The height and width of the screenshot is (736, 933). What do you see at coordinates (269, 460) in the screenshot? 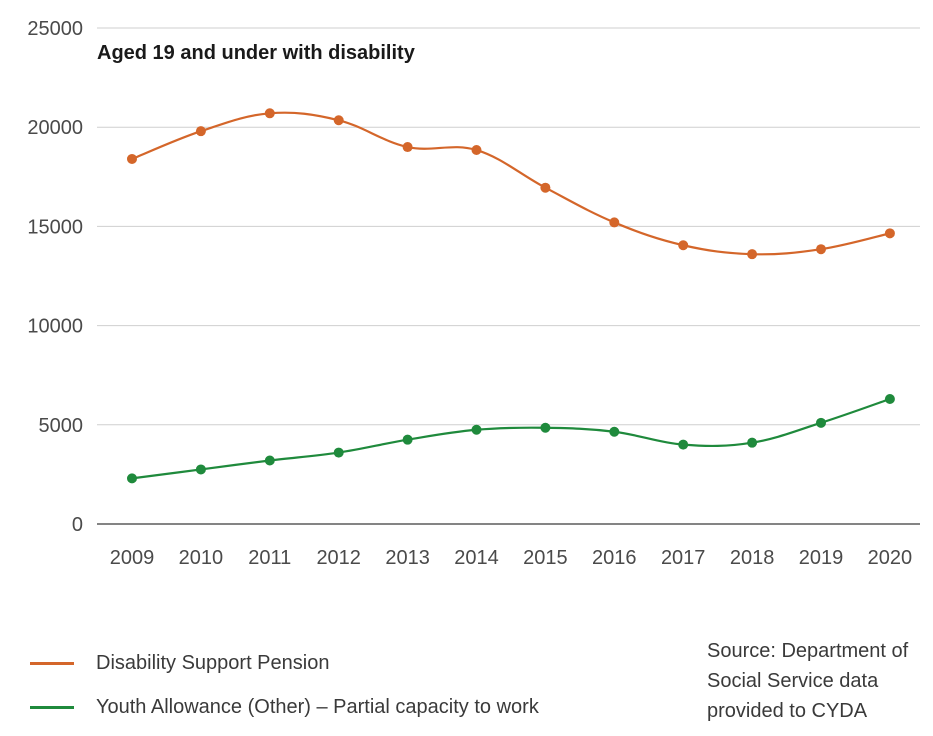
I see `data-point-youth-allowance-2011` at bounding box center [269, 460].